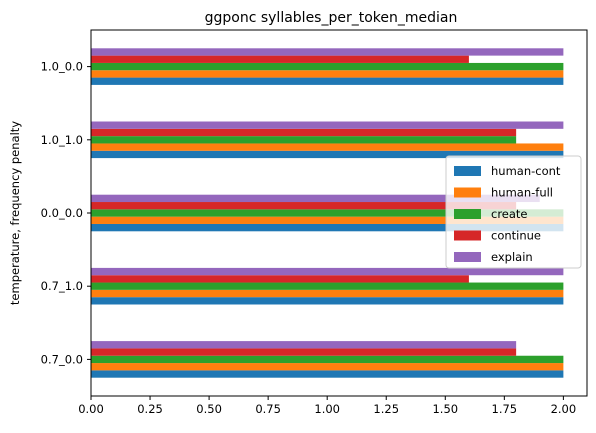 The image size is (596, 433). What do you see at coordinates (327, 74) in the screenshot?
I see `bar-human-full-1.0_0.0` at bounding box center [327, 74].